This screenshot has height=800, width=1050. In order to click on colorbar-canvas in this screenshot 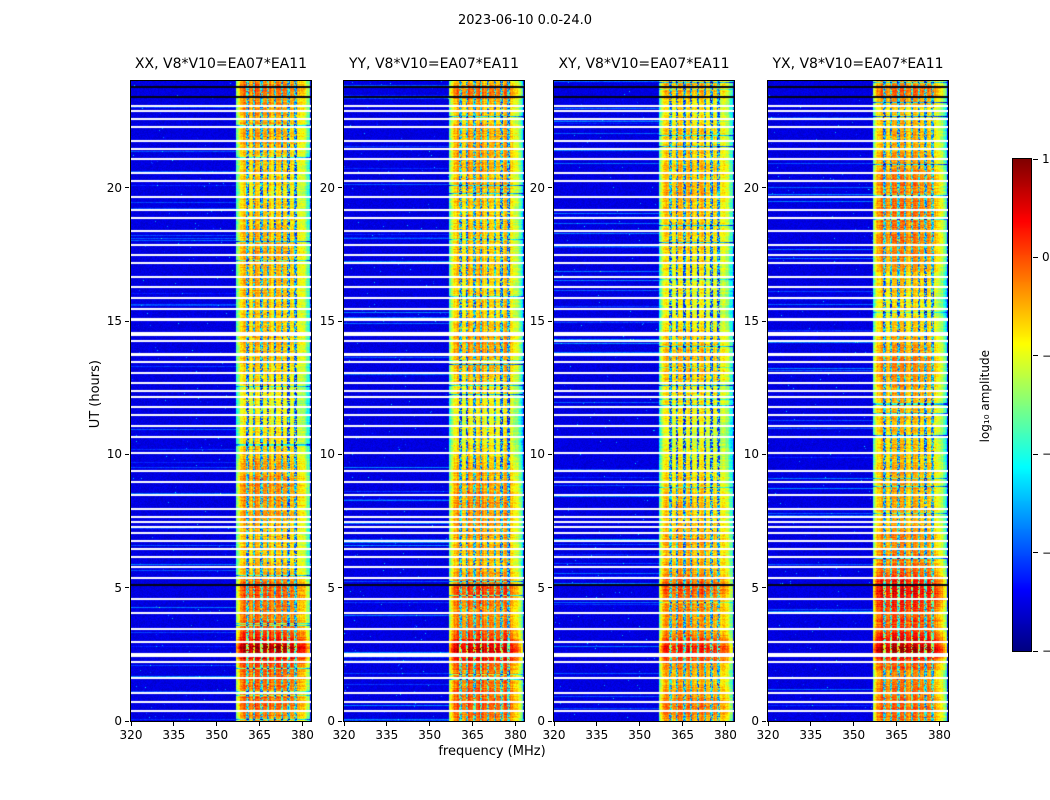, I will do `click(1022, 405)`.